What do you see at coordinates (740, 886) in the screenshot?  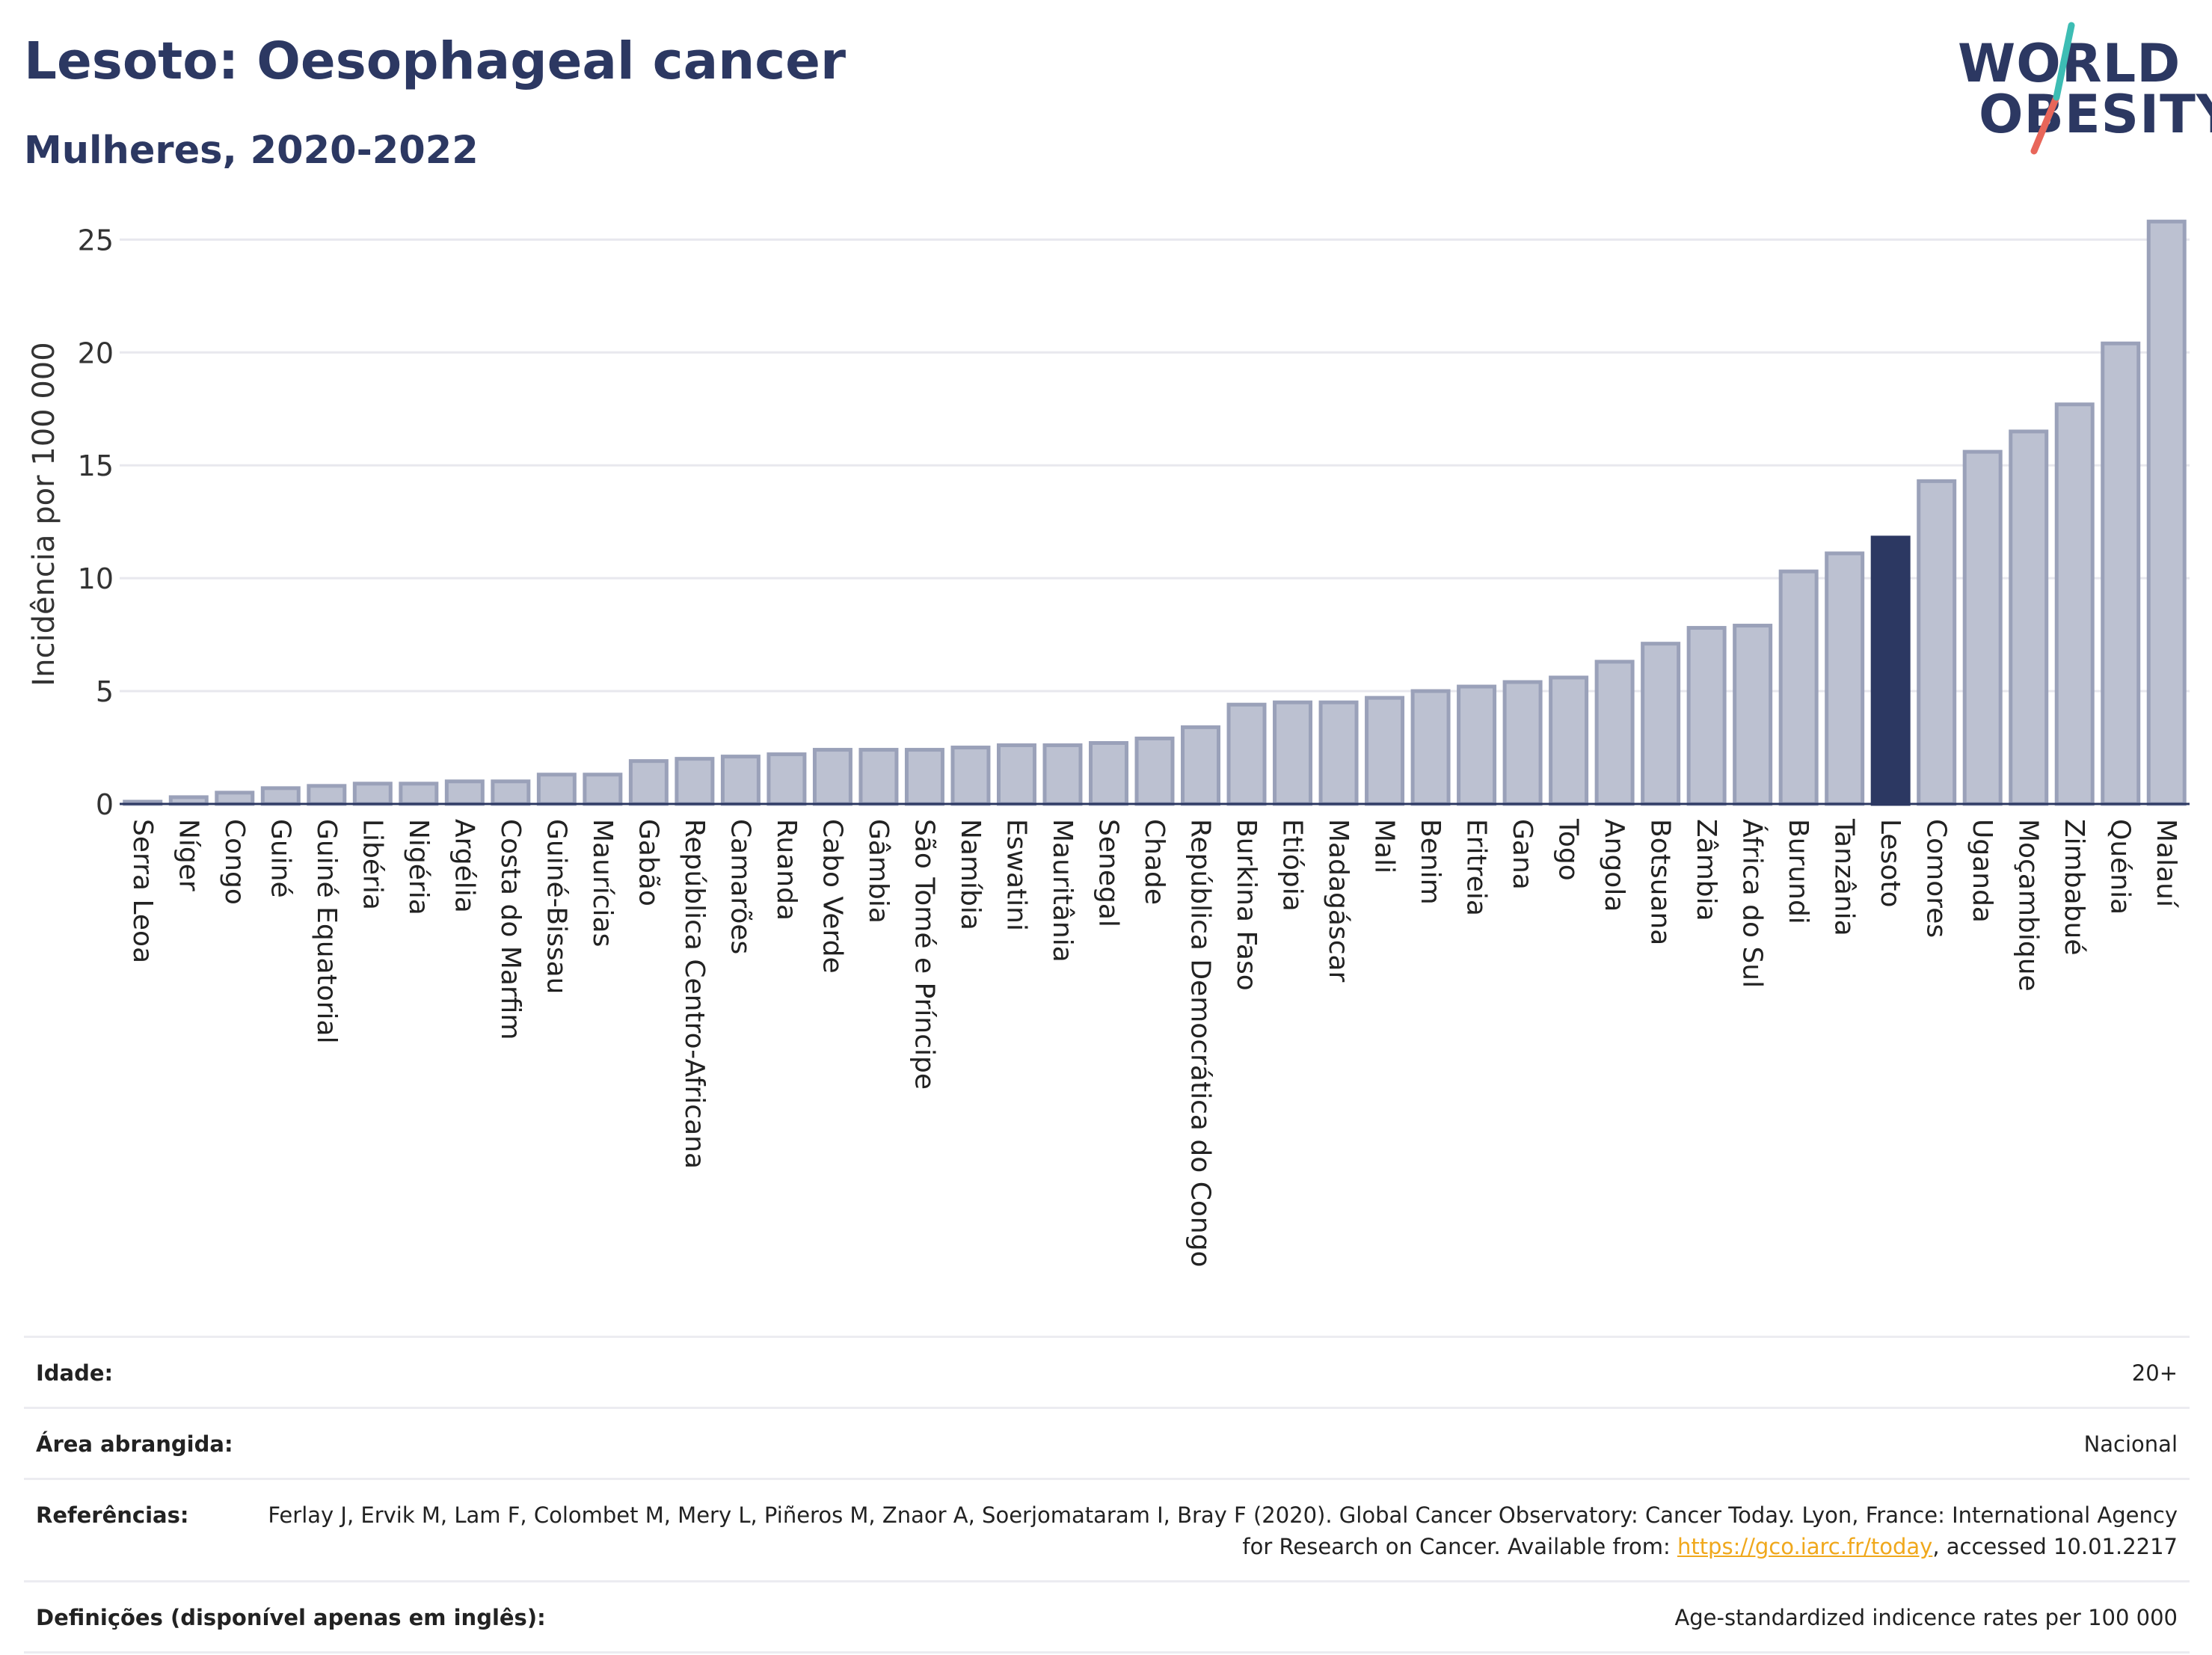 I see `x-tick-label: Camarões` at bounding box center [740, 886].